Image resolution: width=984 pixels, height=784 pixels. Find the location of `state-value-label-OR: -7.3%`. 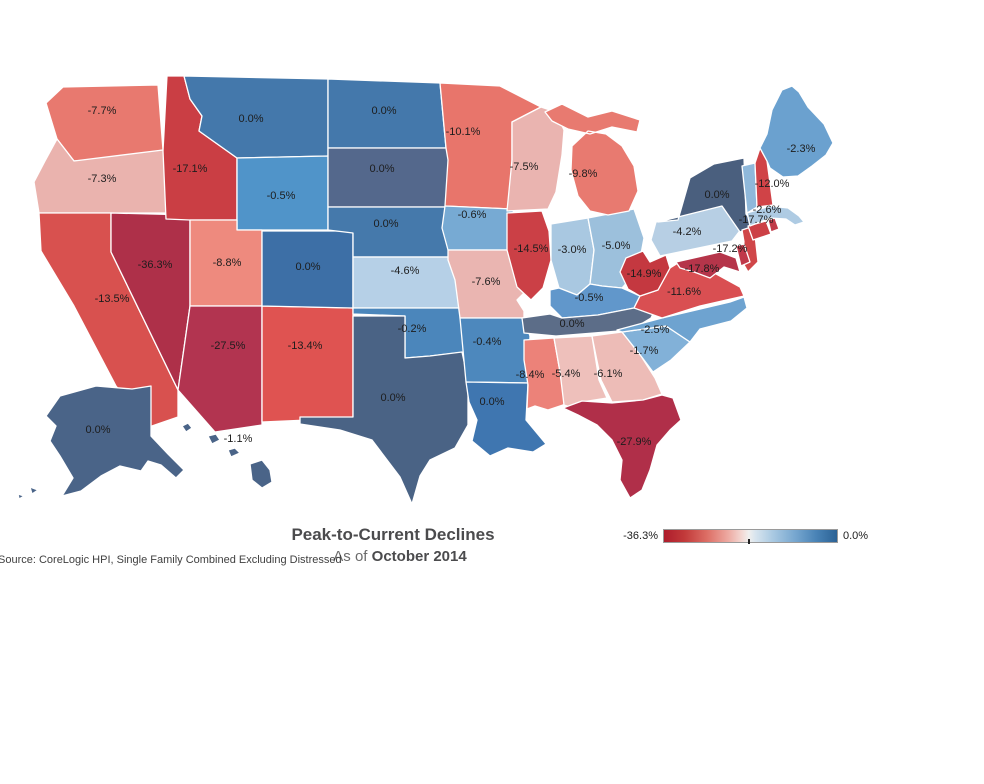

state-value-label-OR: -7.3% is located at coordinates (102, 179).